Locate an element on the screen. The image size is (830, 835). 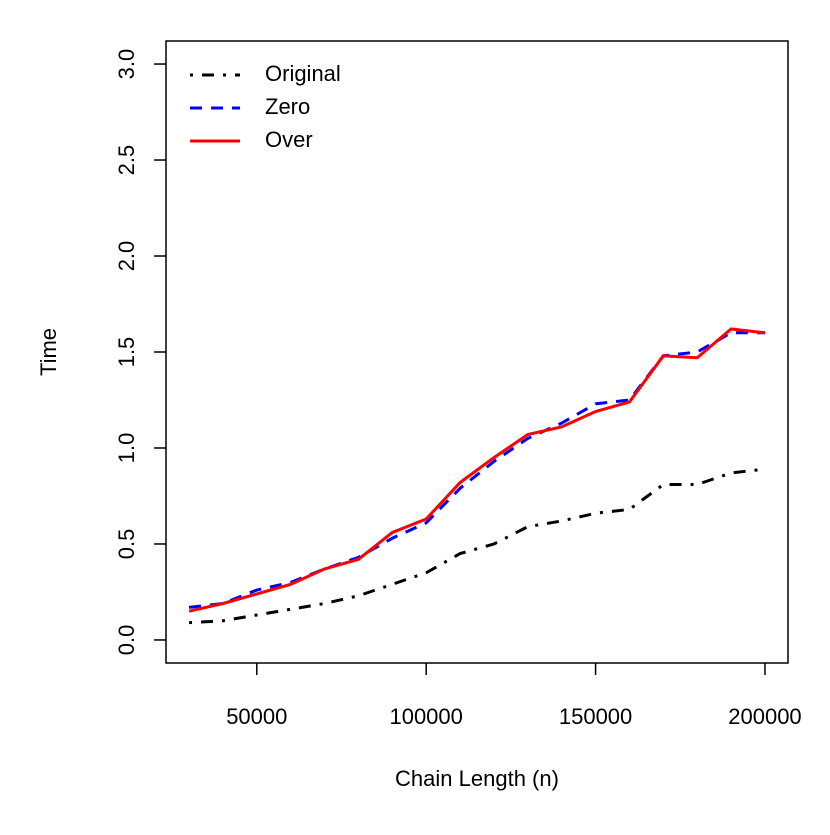
y-axis-label: Time is located at coordinates (48, 352).